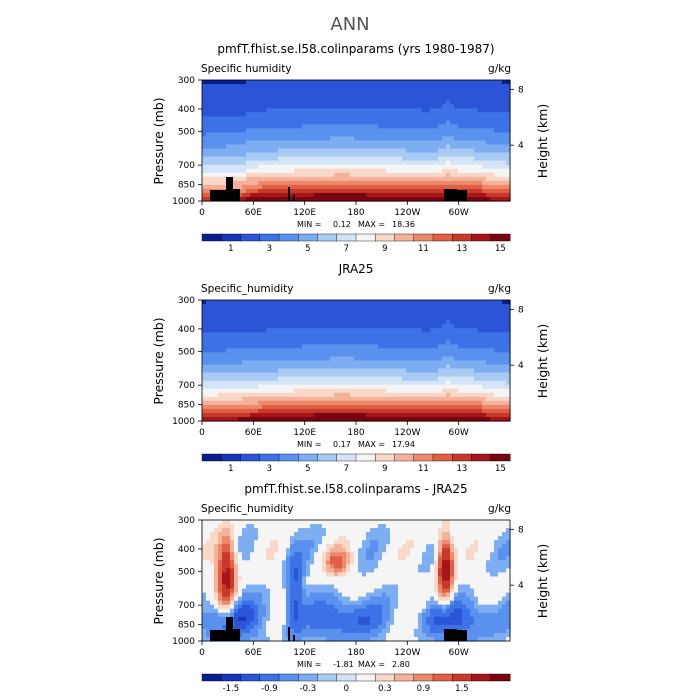  Describe the element at coordinates (186, 352) in the screenshot. I see `pressure-tick-label: 500` at that location.